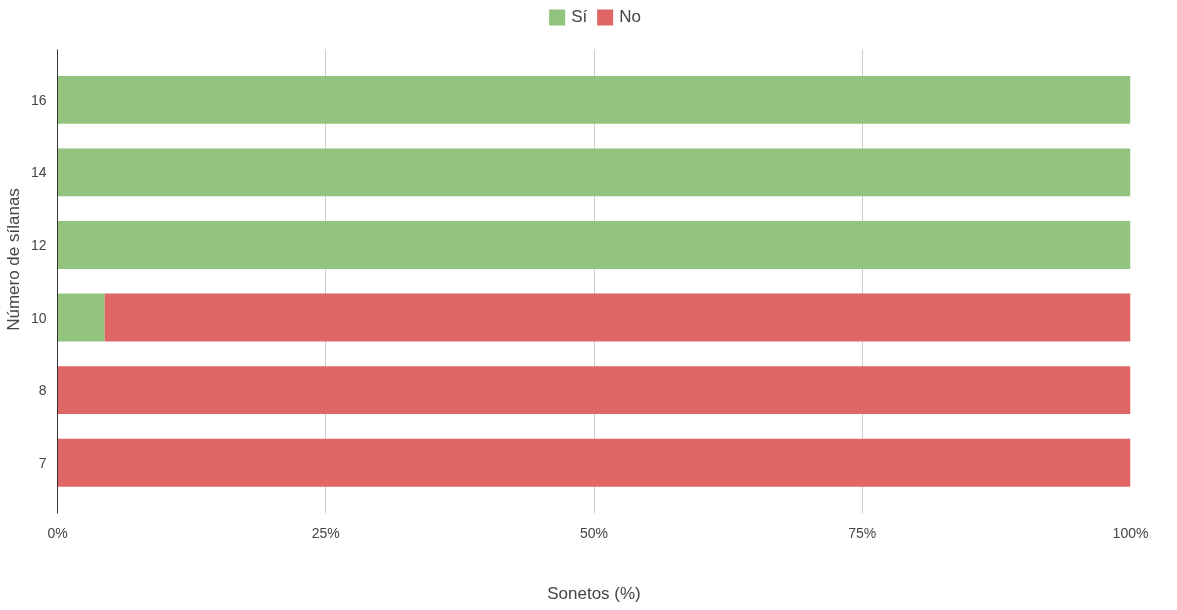 Image resolution: width=1177 pixels, height=610 pixels. What do you see at coordinates (1130, 532) in the screenshot?
I see `x-tick-label: 100%` at bounding box center [1130, 532].